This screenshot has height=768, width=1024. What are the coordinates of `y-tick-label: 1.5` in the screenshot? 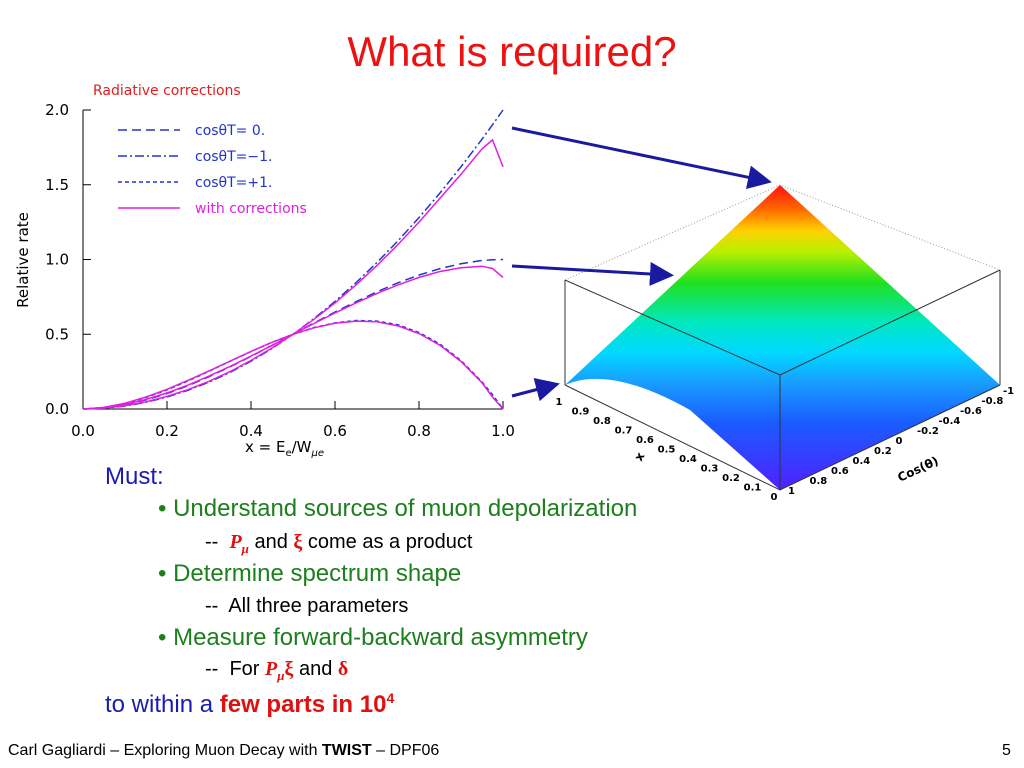 It's located at (57, 185).